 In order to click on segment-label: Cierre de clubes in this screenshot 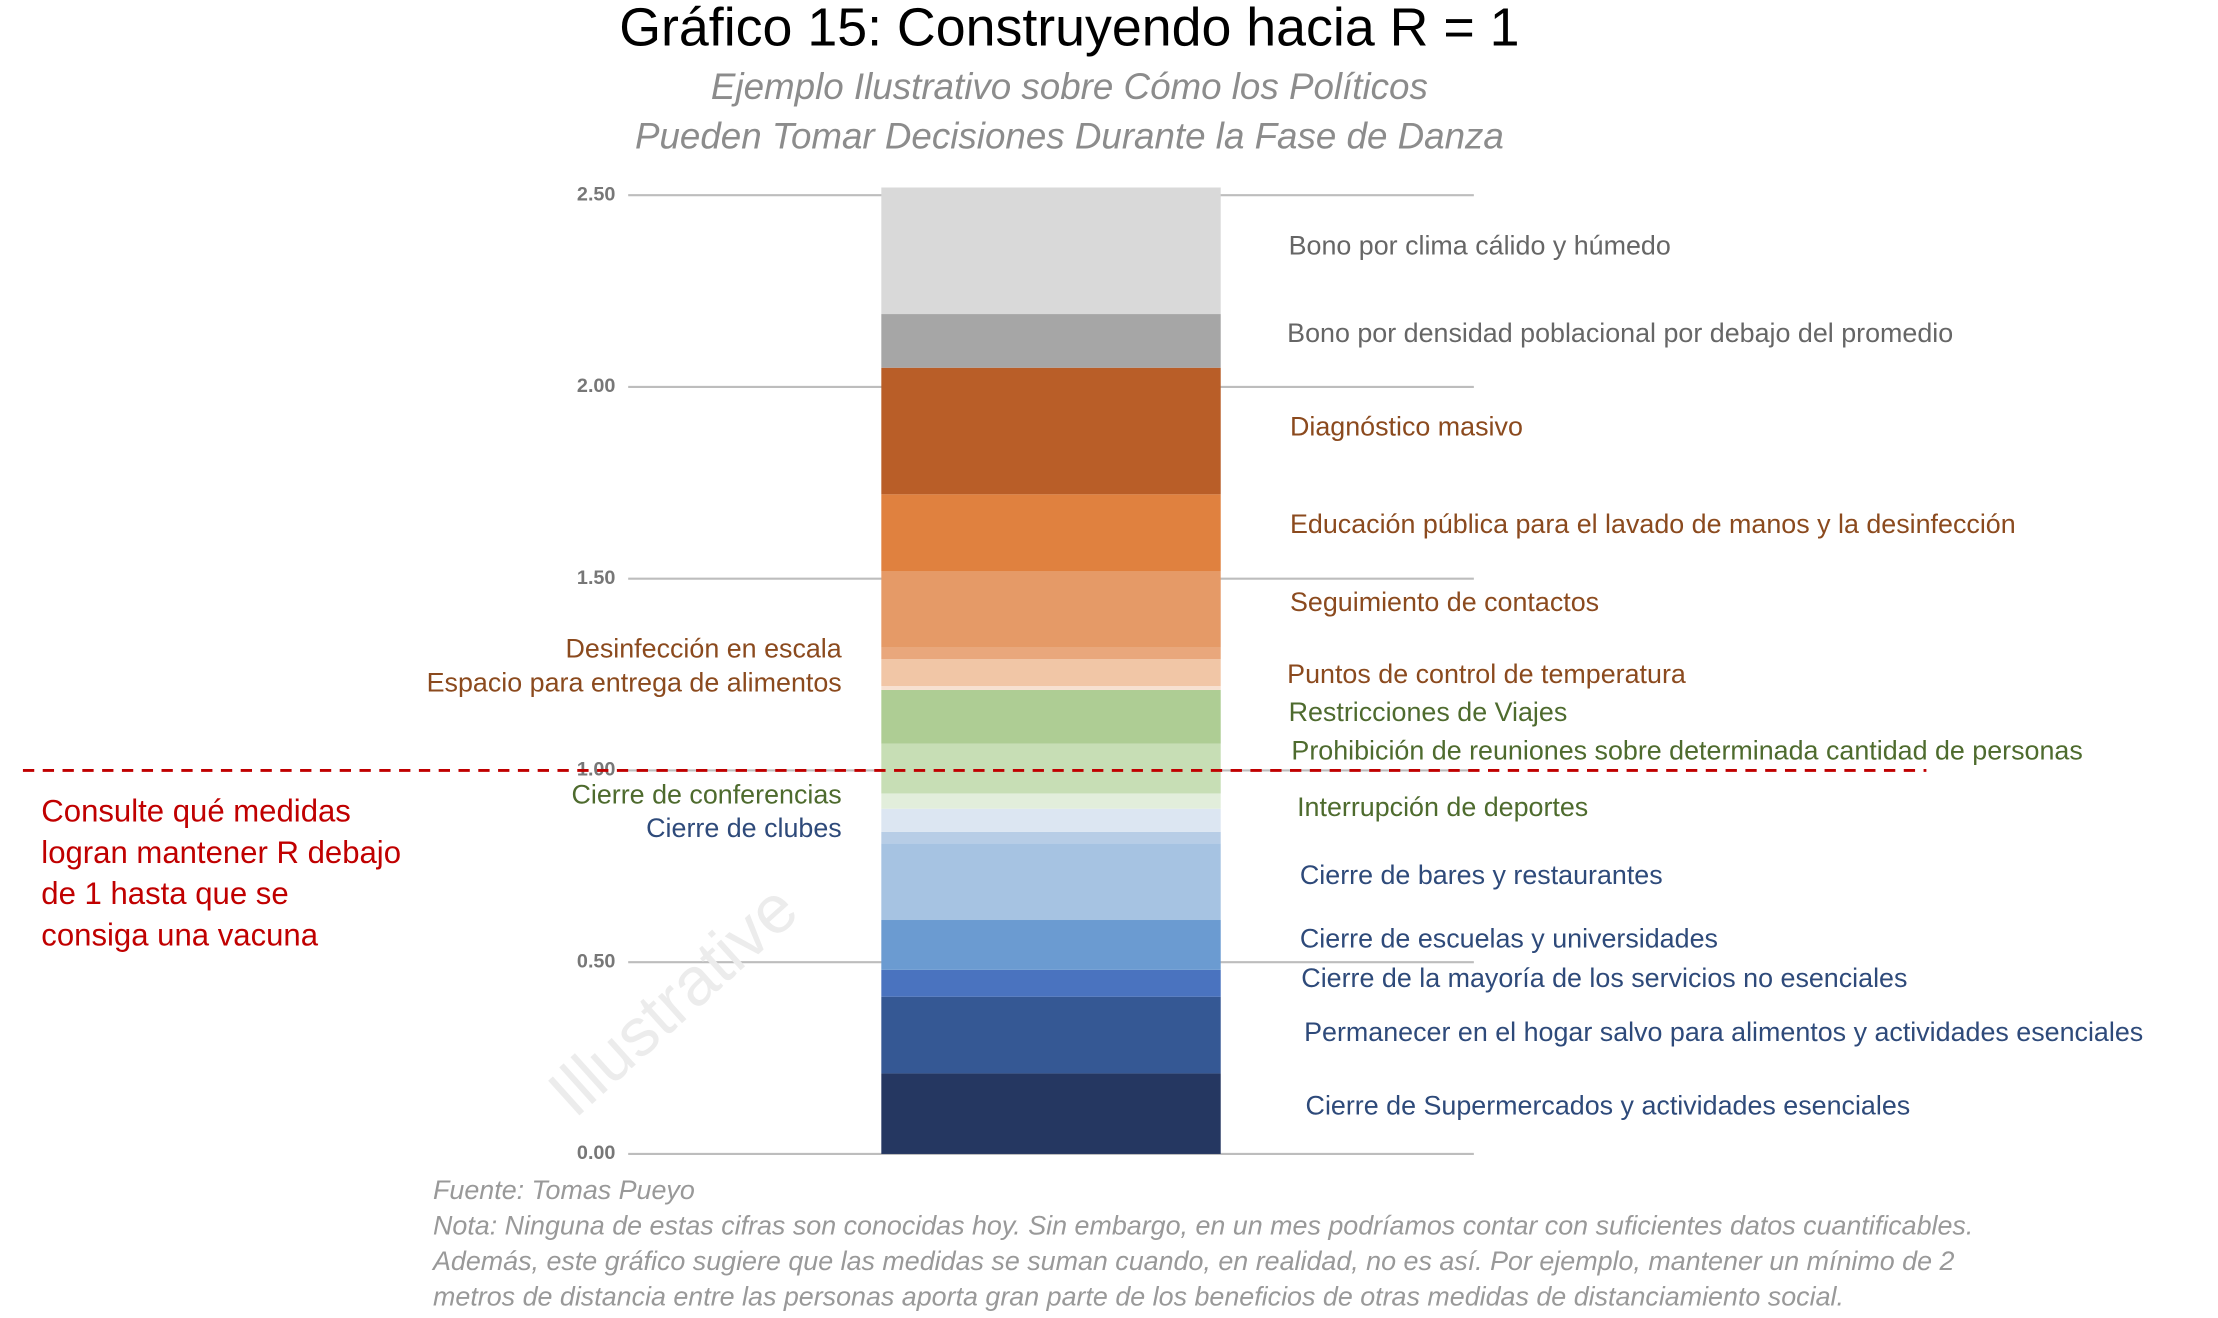, I will do `click(744, 828)`.